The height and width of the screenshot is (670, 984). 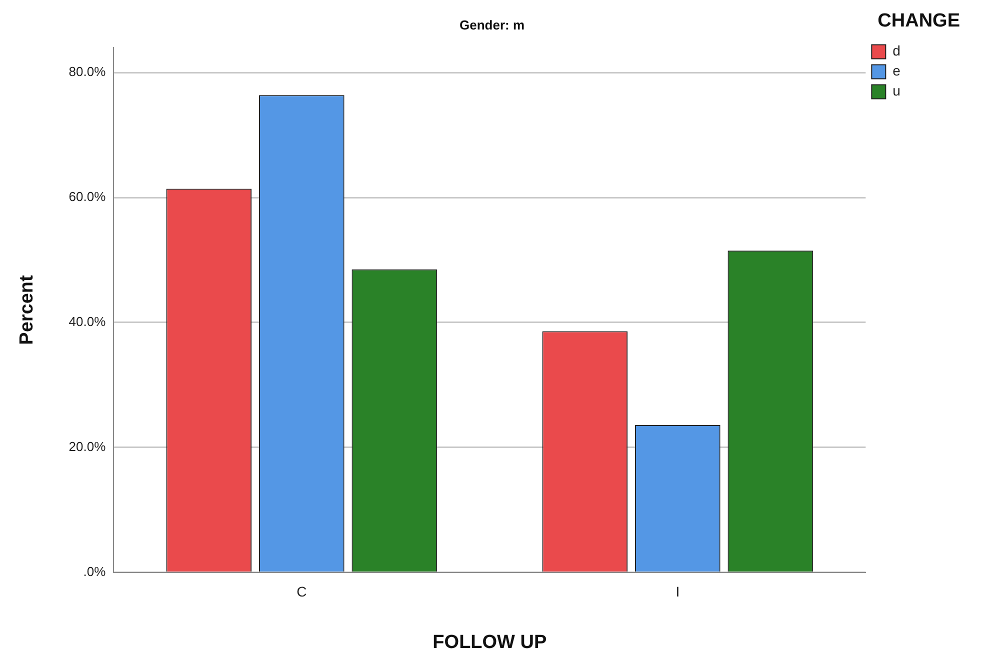 What do you see at coordinates (87, 446) in the screenshot?
I see `y-tick-label: 20.0%` at bounding box center [87, 446].